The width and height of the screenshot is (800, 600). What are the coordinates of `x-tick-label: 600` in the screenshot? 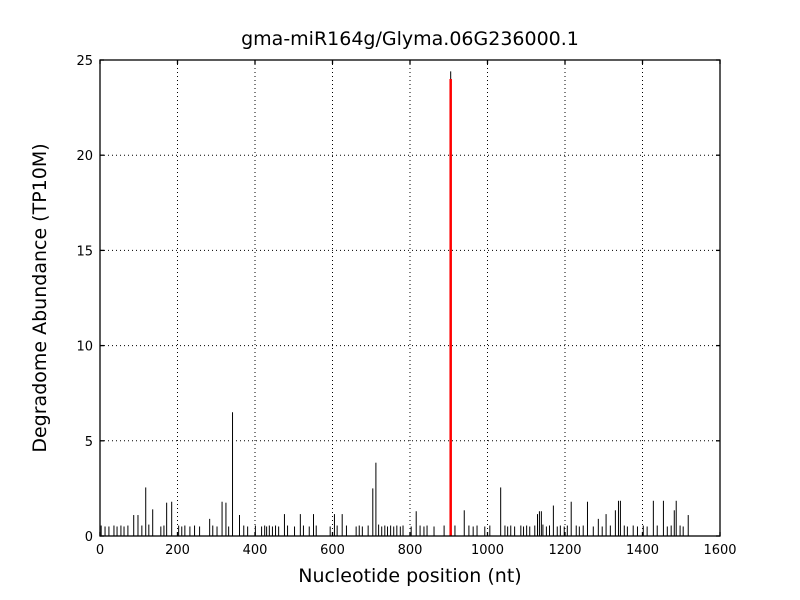 It's located at (332, 550).